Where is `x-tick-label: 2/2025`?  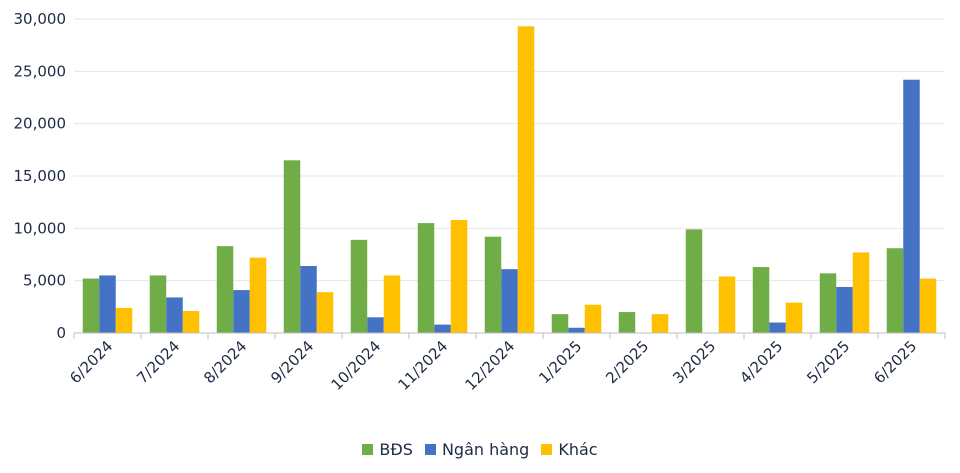
x-tick-label: 2/2025 is located at coordinates (627, 362).